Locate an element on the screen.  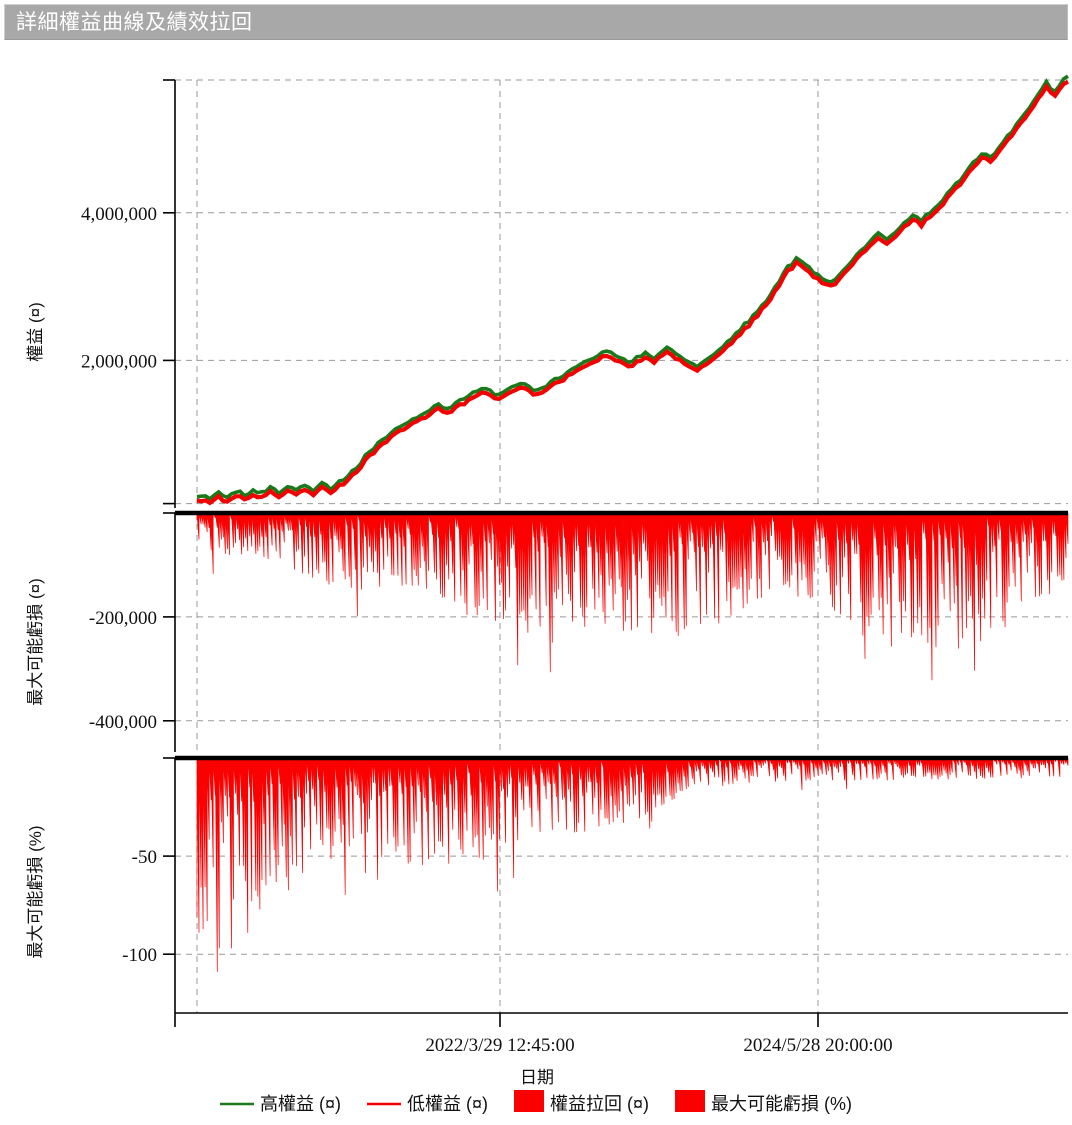
panel-equity-tick-labels: 4,000,000 2,000,000 is located at coordinates (128, 292).